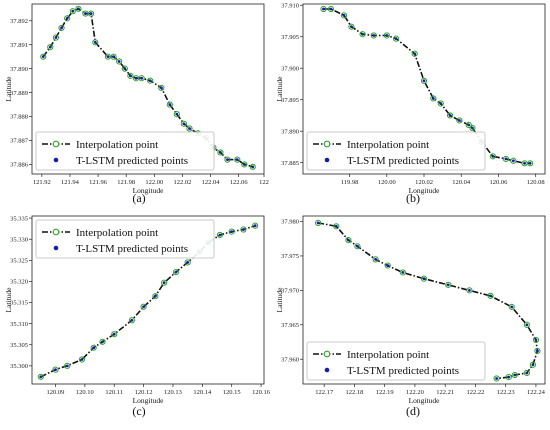  Describe the element at coordinates (499, 182) in the screenshot. I see `x-tick-label: 120.06` at that location.